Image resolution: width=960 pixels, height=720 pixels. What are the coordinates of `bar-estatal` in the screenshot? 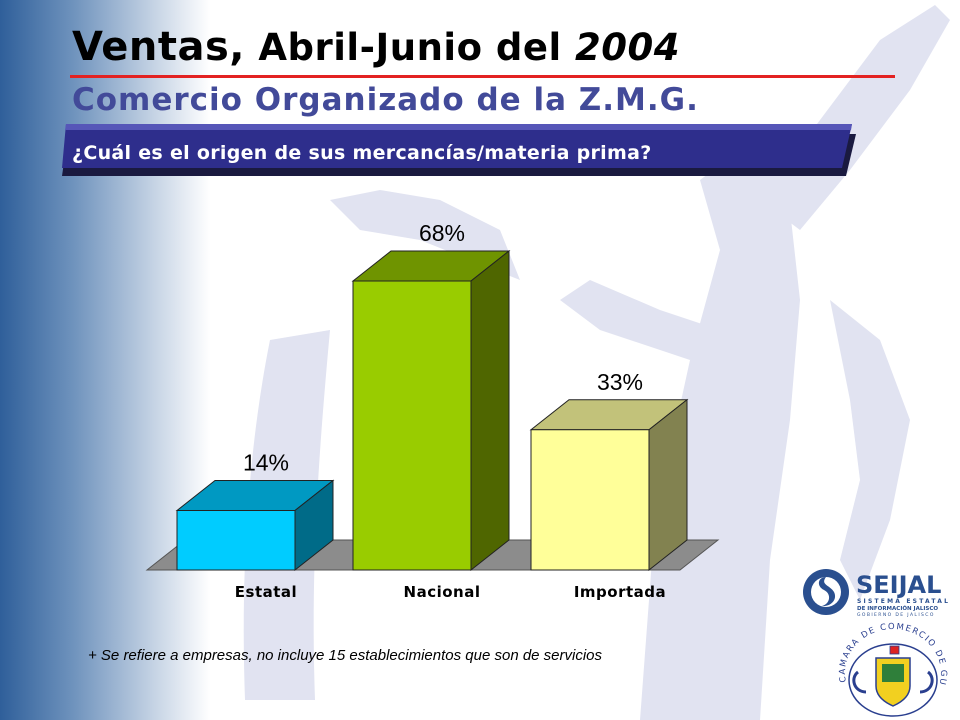 It's located at (255, 525).